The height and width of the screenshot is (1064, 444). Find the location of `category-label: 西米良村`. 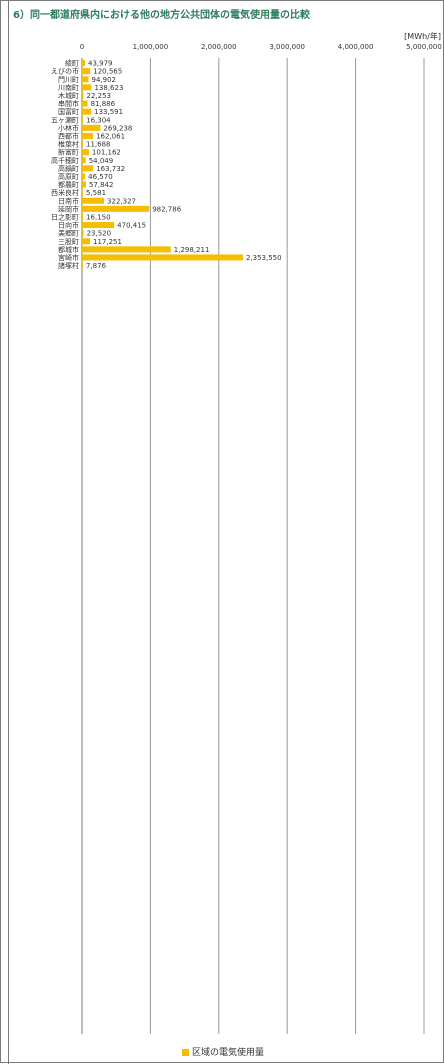

category-label: 西米良村 is located at coordinates (65, 192).